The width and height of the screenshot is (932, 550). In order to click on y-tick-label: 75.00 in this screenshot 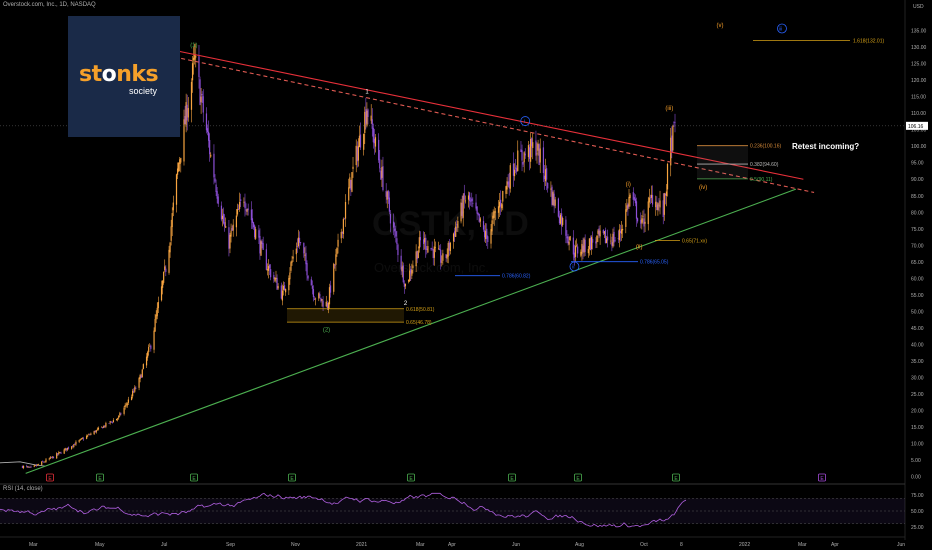, I will do `click(917, 230)`.